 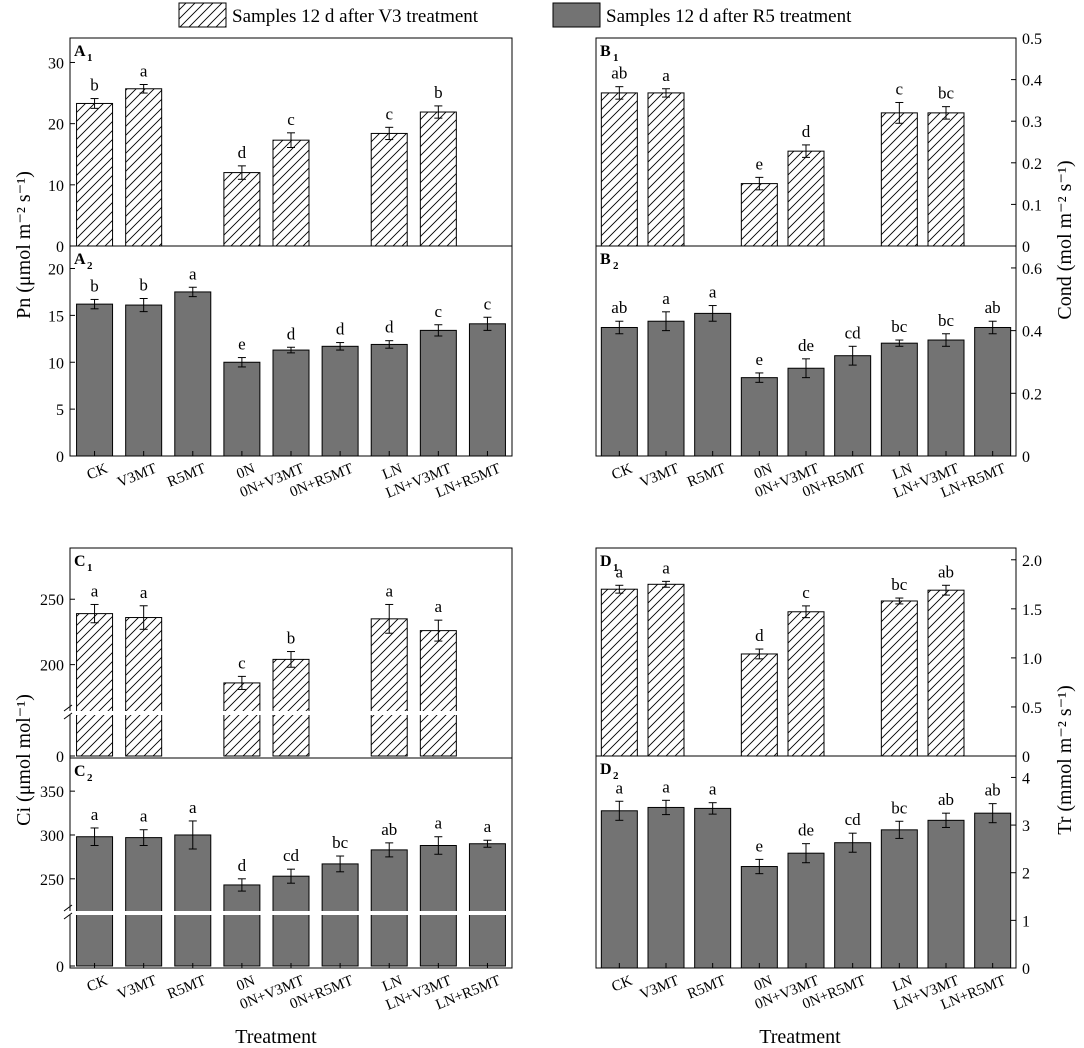 What do you see at coordinates (760, 845) in the screenshot?
I see `significance-letter: e` at bounding box center [760, 845].